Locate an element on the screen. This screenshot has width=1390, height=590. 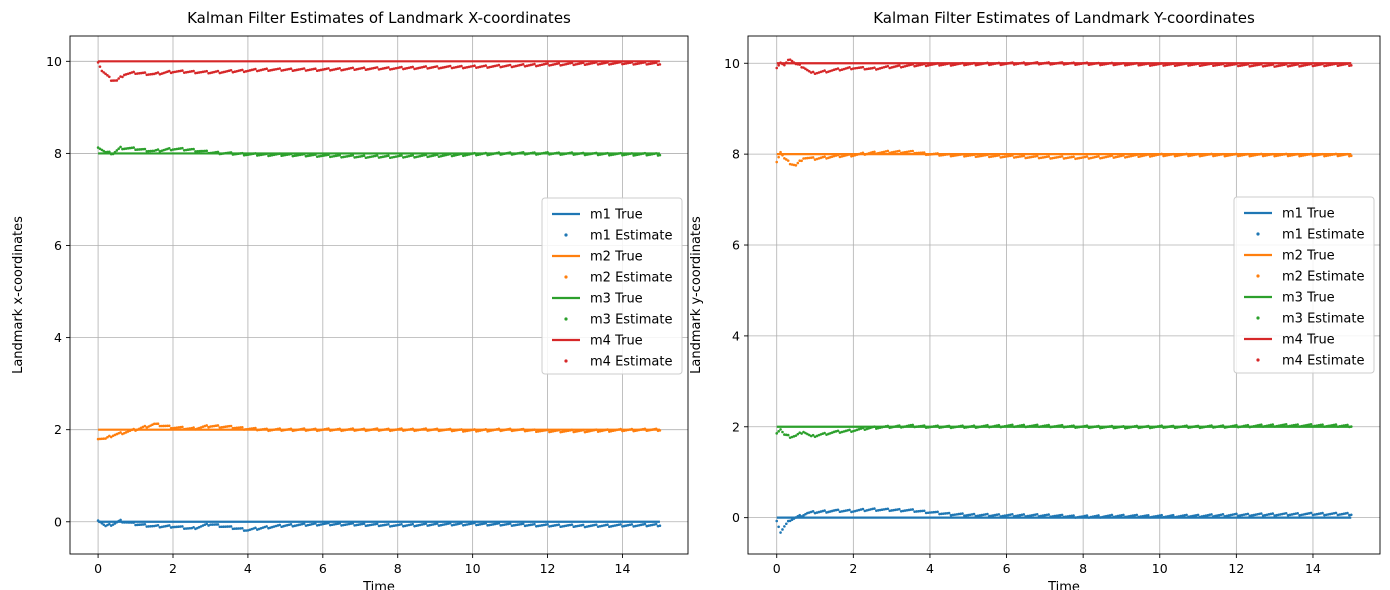
x-tick-label: 8 is located at coordinates (1083, 568).